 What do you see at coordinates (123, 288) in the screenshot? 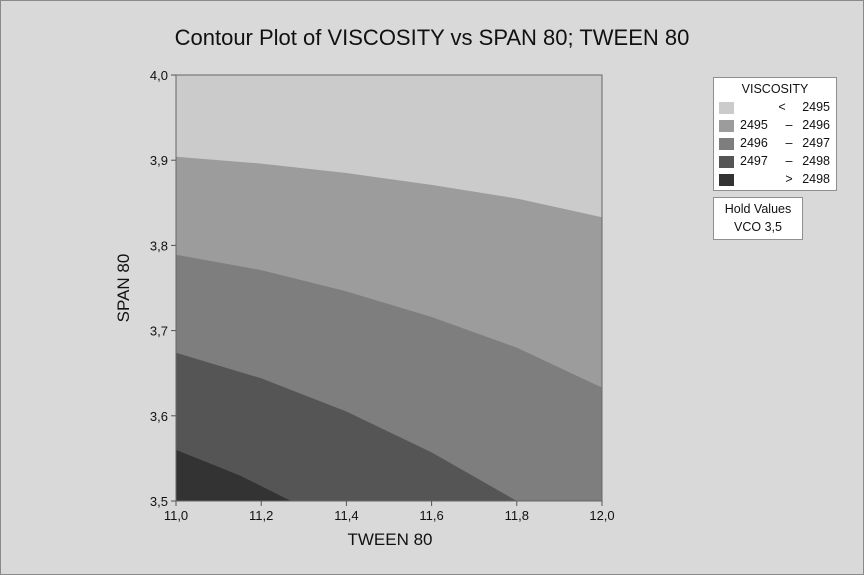
I see `y-axis-label: SPAN 80` at bounding box center [123, 288].